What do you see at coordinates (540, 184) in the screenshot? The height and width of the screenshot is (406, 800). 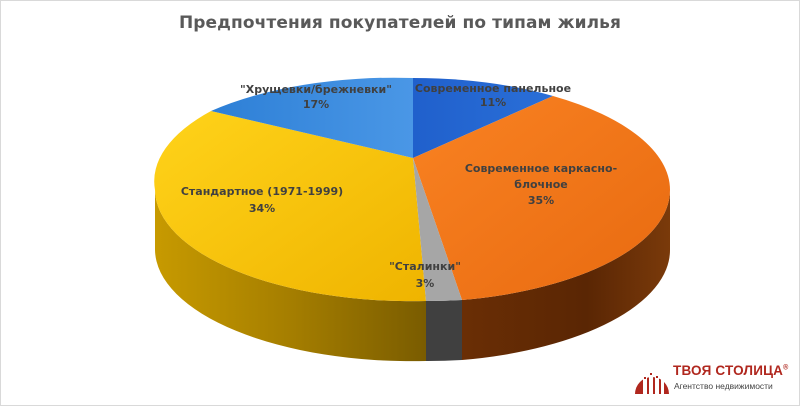 I see `label-frame-block-name-2: блочное` at bounding box center [540, 184].